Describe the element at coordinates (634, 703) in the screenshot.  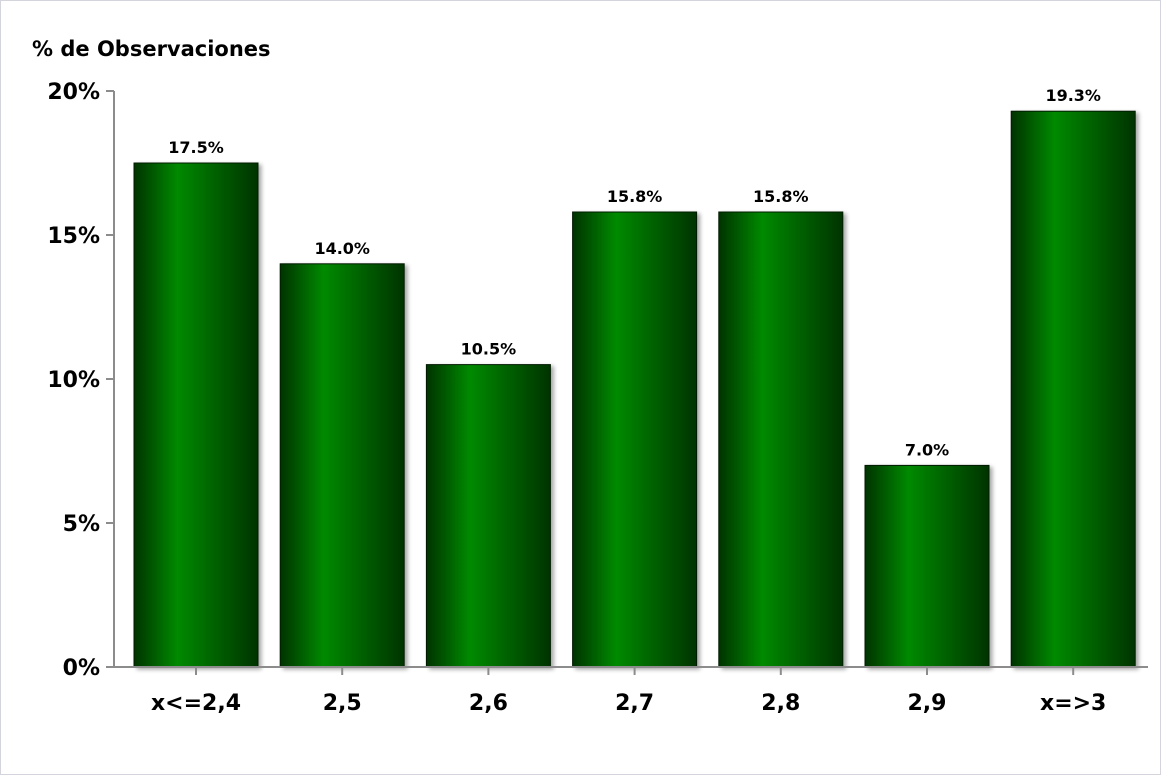
I see `x-tick-label-4: 2,7` at that location.